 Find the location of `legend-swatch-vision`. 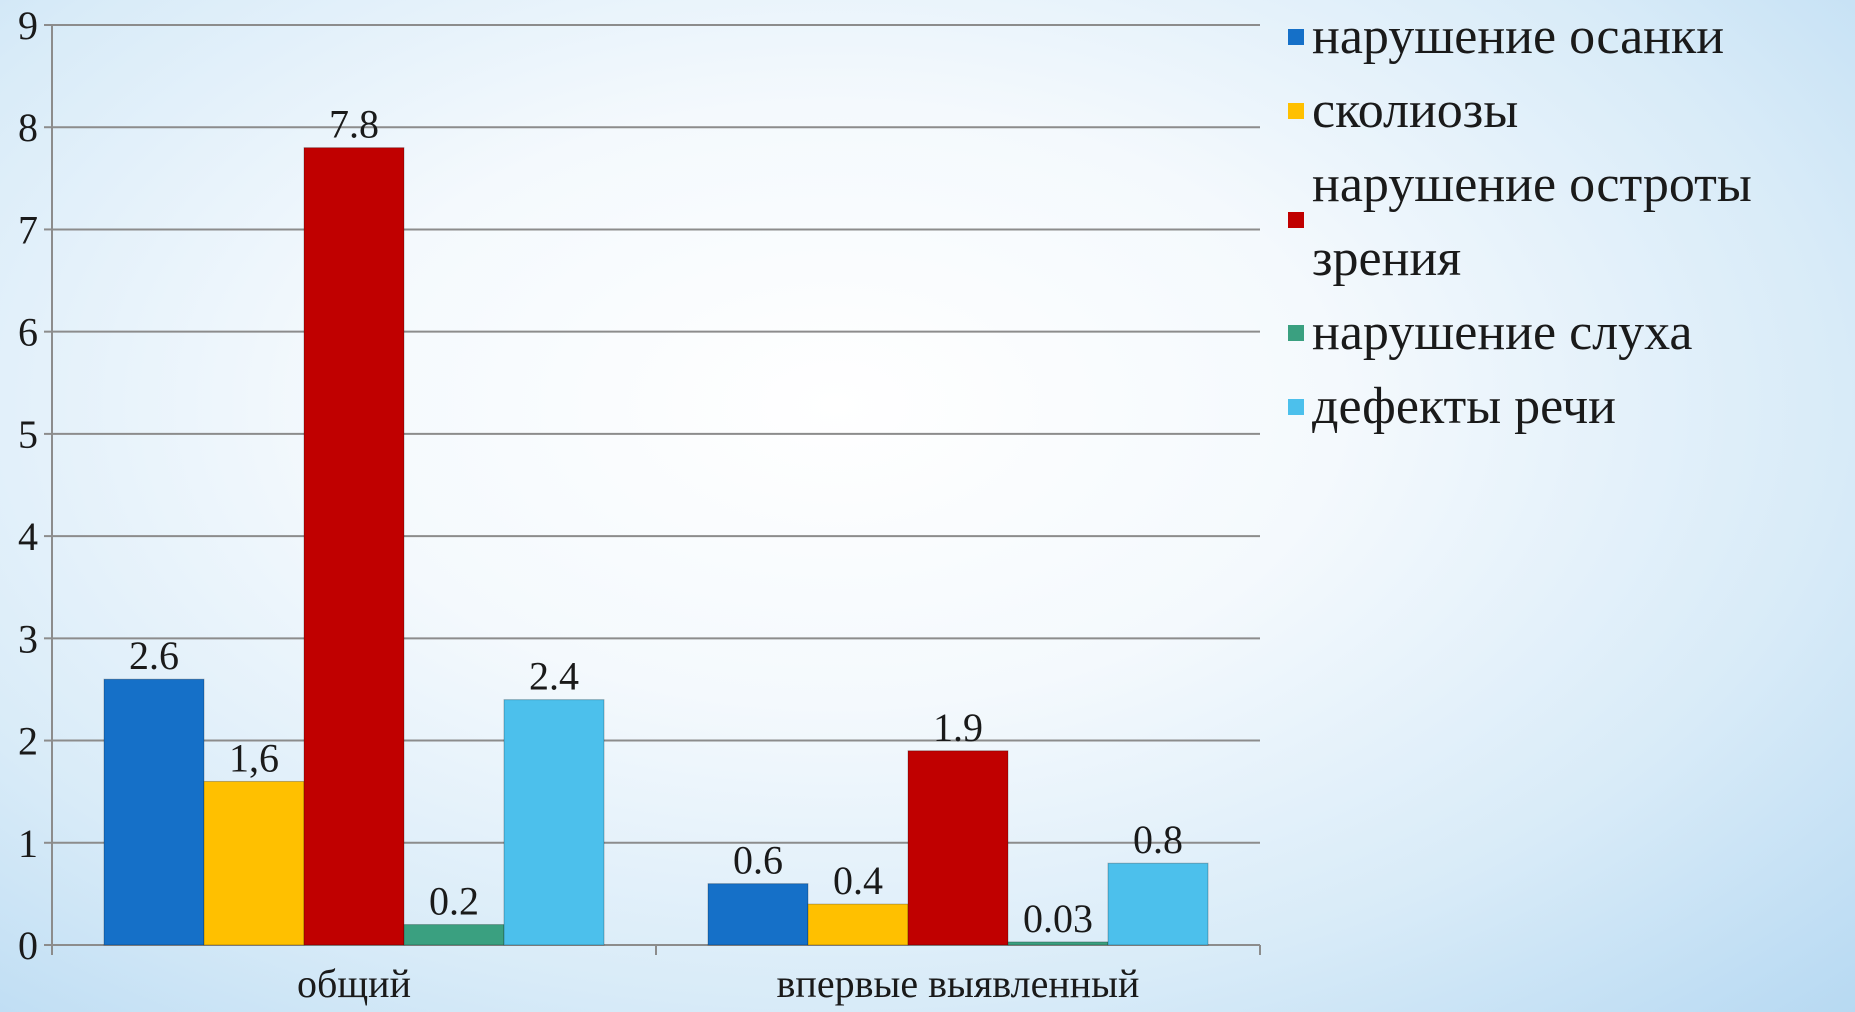

legend-swatch-vision is located at coordinates (1296, 220).